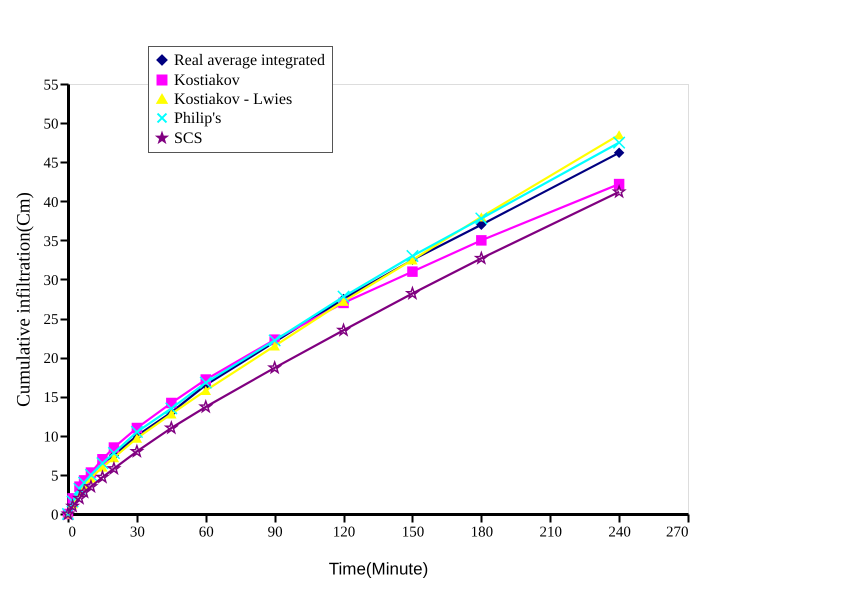 The width and height of the screenshot is (865, 599). I want to click on y-tick-label: 25, so click(51, 320).